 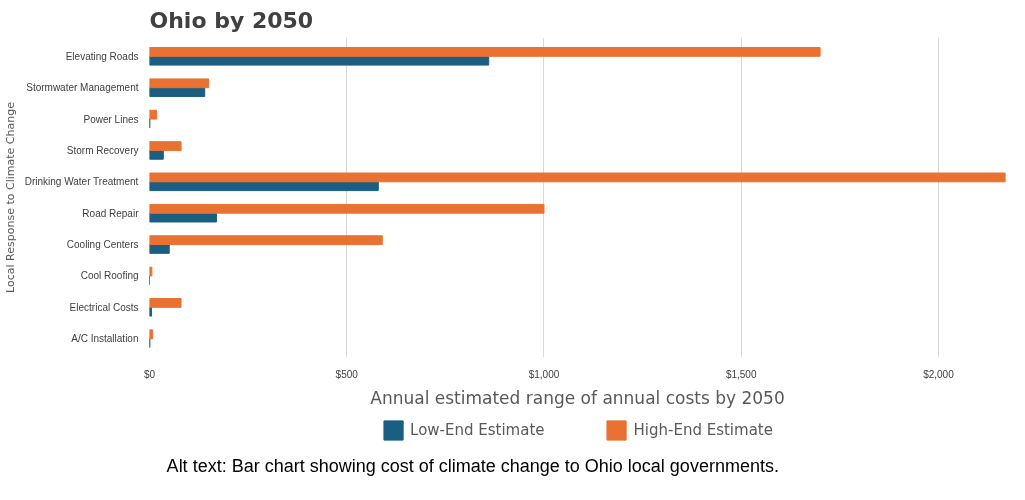 What do you see at coordinates (111, 213) in the screenshot?
I see `y-tick-label: Road Repair` at bounding box center [111, 213].